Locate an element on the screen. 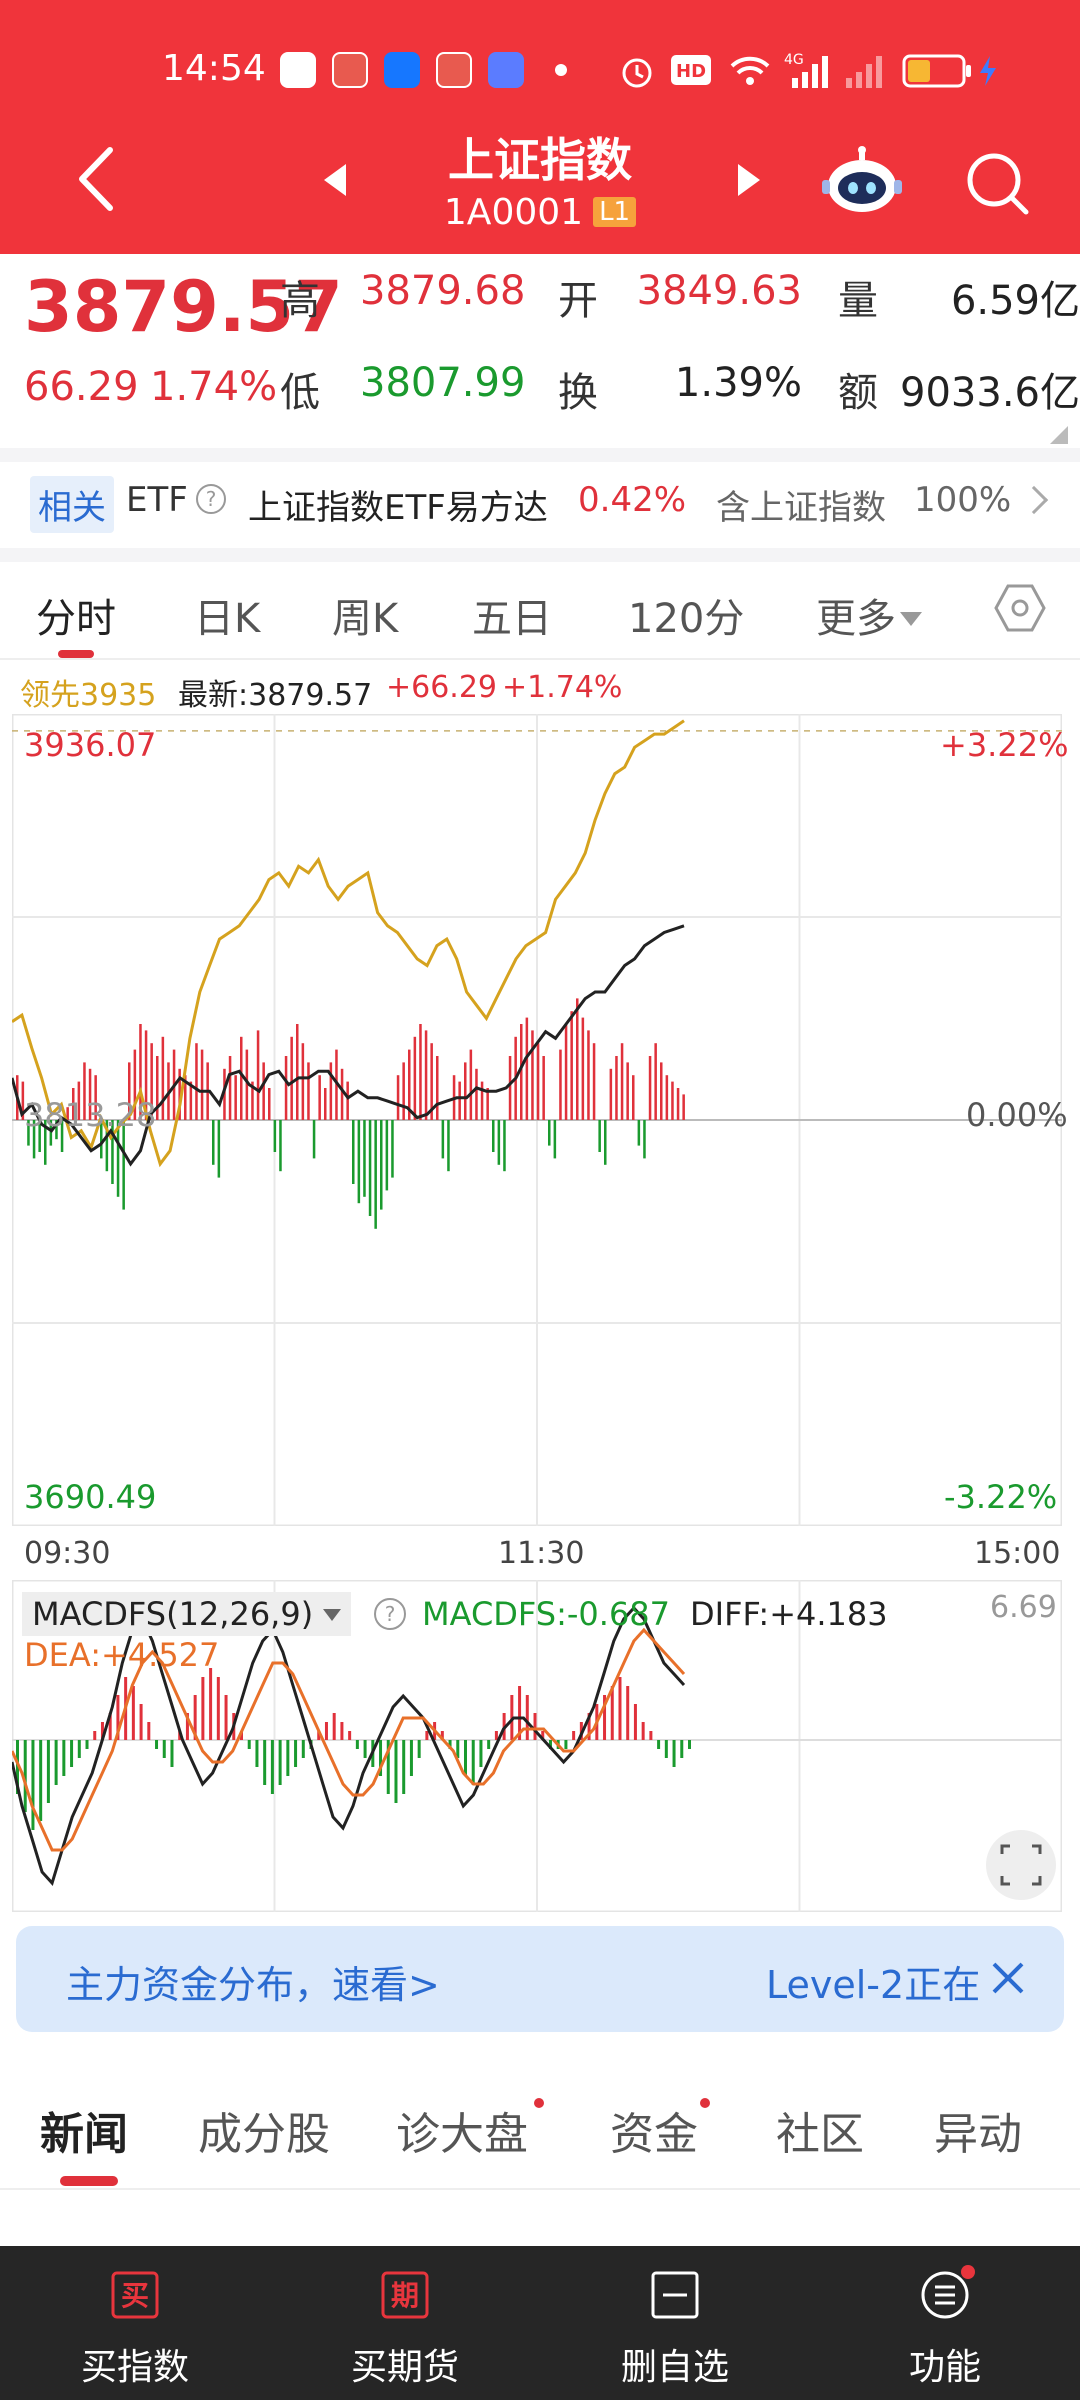 The height and width of the screenshot is (2400, 1080). robot-assistant-icon is located at coordinates (862, 181).